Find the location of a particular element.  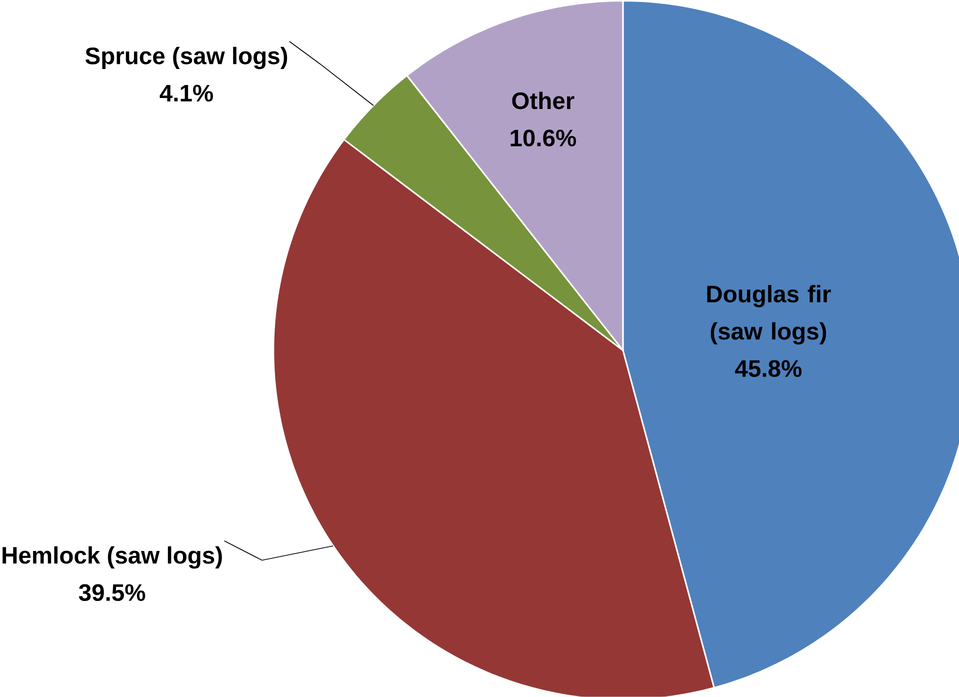

slice-label: Spruce (saw logs) is located at coordinates (186, 58).